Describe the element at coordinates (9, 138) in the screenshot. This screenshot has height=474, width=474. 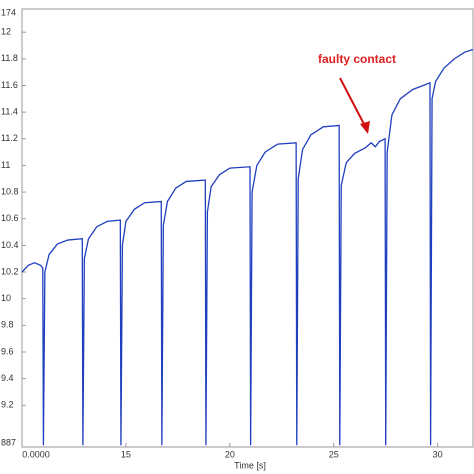
I see `y-tick-label: 11.2` at that location.